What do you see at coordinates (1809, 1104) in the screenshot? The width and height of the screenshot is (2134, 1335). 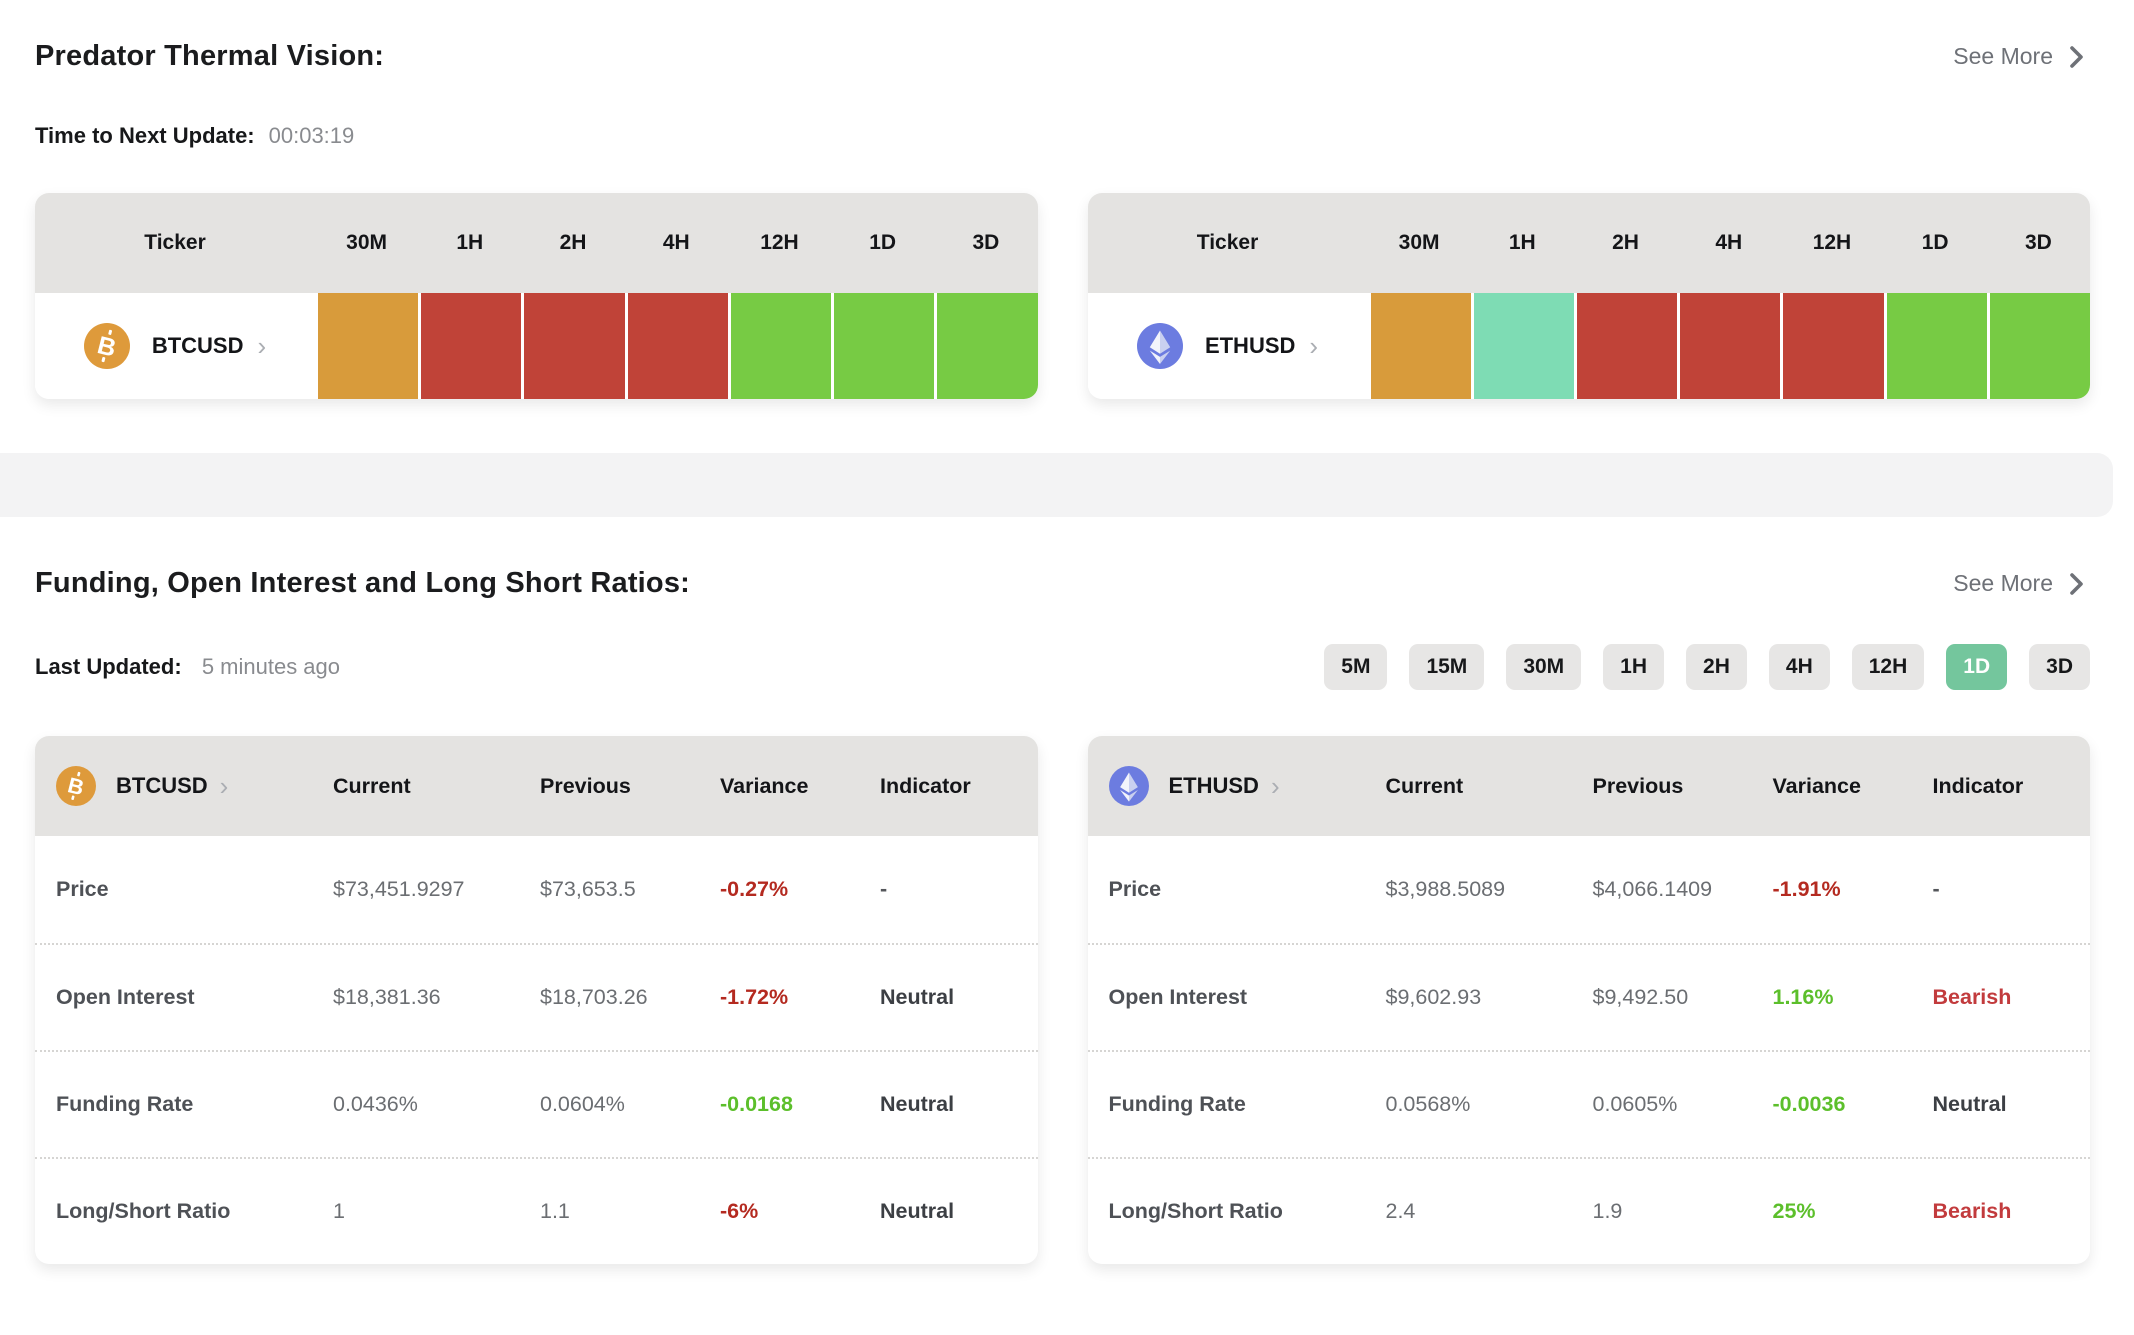 I see `variance-value: -0.0036` at bounding box center [1809, 1104].